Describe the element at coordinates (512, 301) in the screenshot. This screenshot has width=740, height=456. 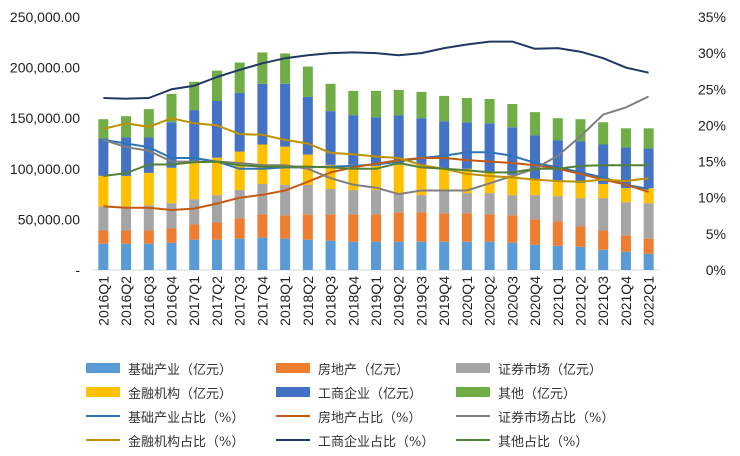
I see `x-axis-tick-label: 2020Q3` at that location.